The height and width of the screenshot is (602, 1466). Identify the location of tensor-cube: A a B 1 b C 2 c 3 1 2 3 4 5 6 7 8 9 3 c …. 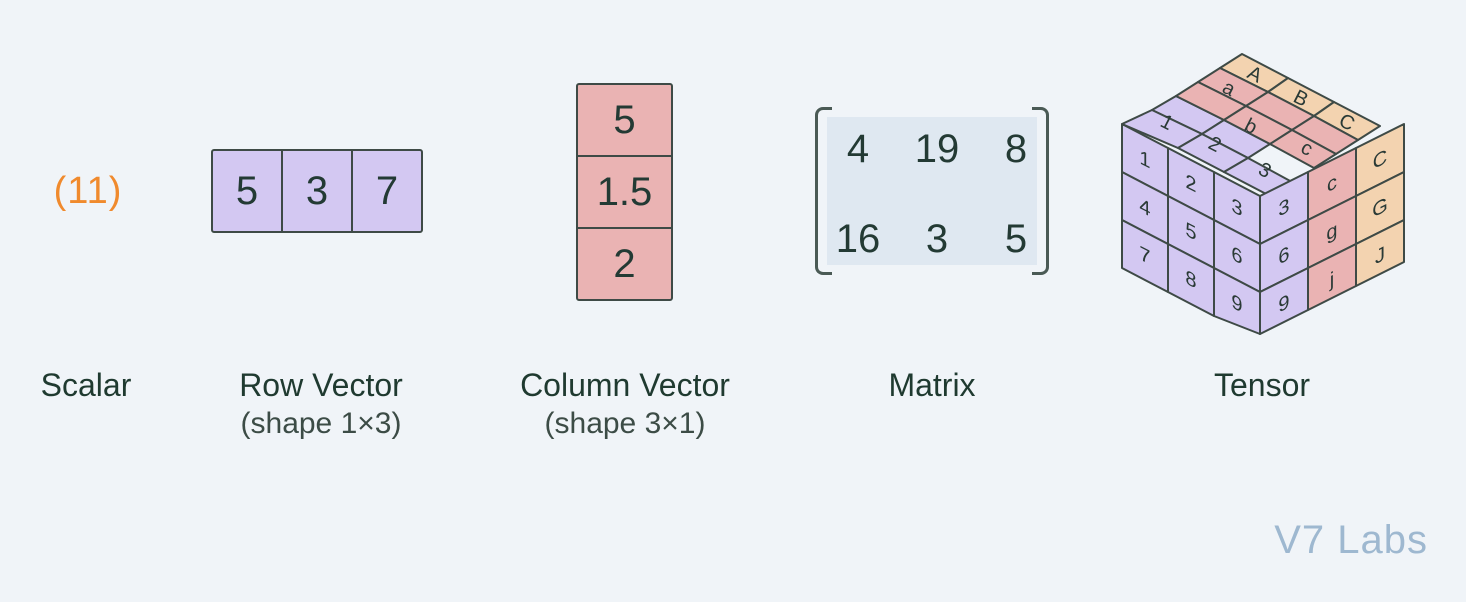
(1263, 194).